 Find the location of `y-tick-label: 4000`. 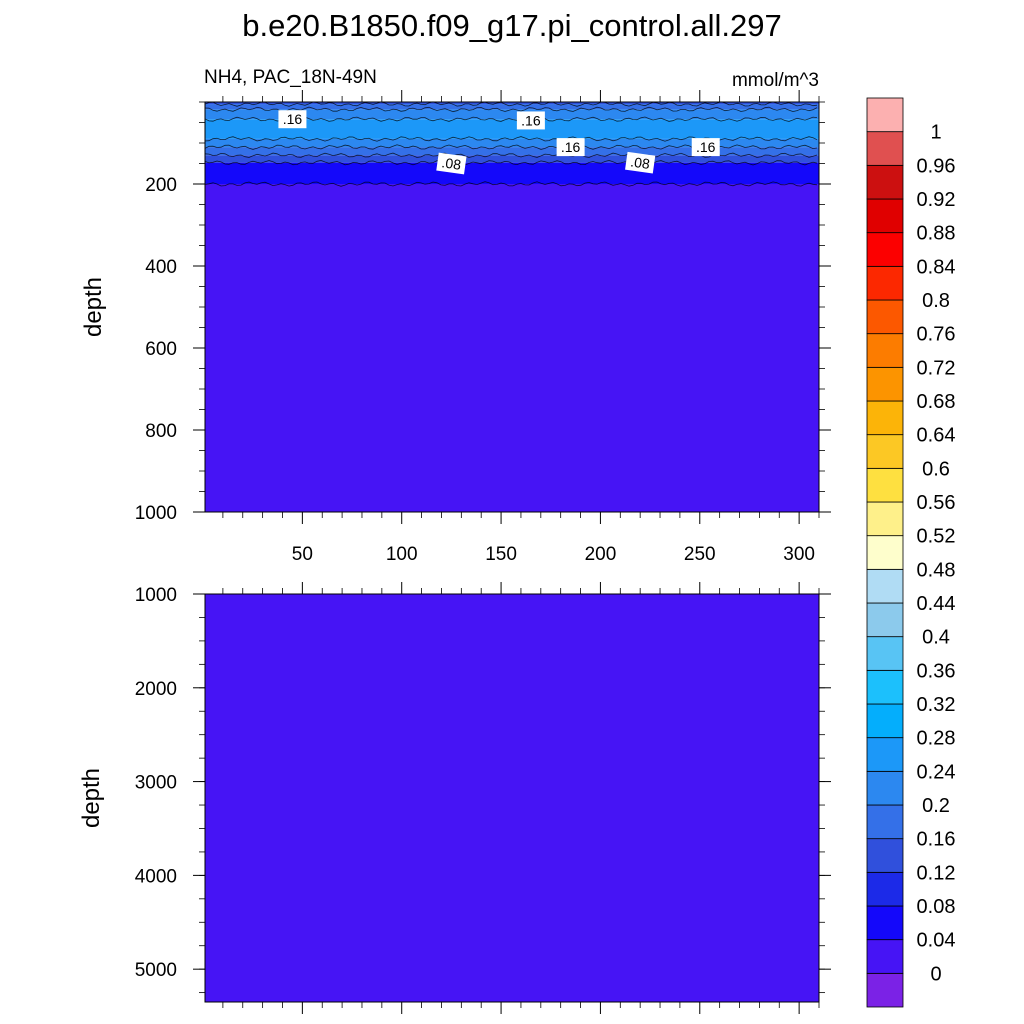

y-tick-label: 4000 is located at coordinates (156, 876).